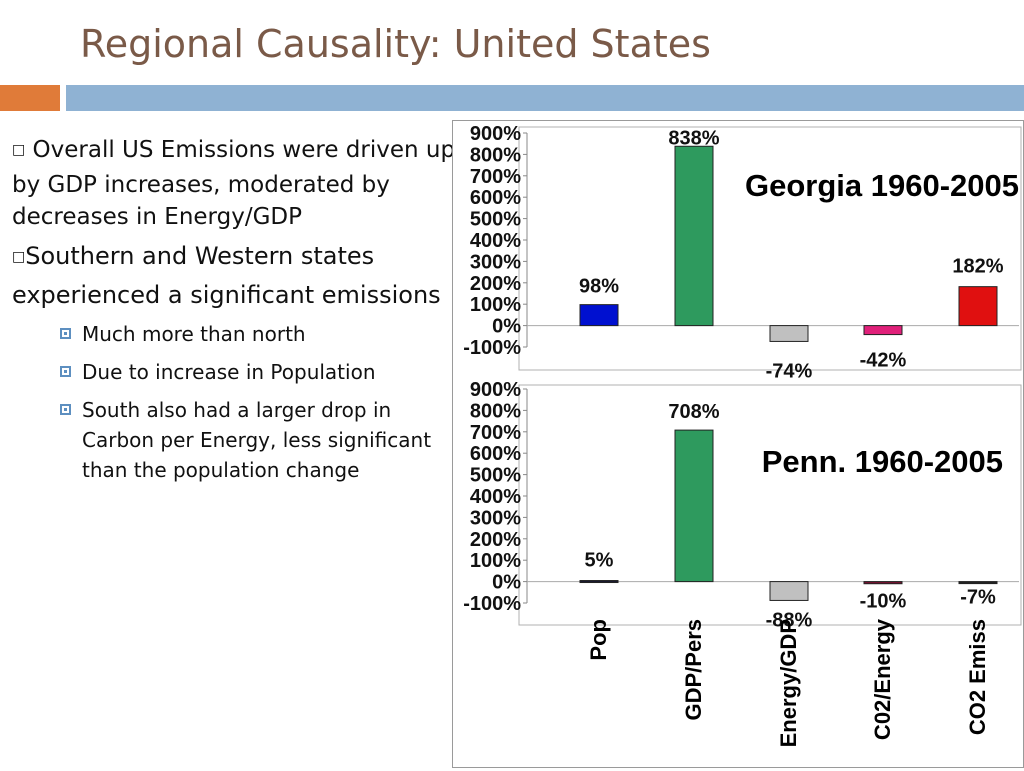 The image size is (1024, 771). What do you see at coordinates (545, 98) in the screenshot?
I see `title-rule-bar` at bounding box center [545, 98].